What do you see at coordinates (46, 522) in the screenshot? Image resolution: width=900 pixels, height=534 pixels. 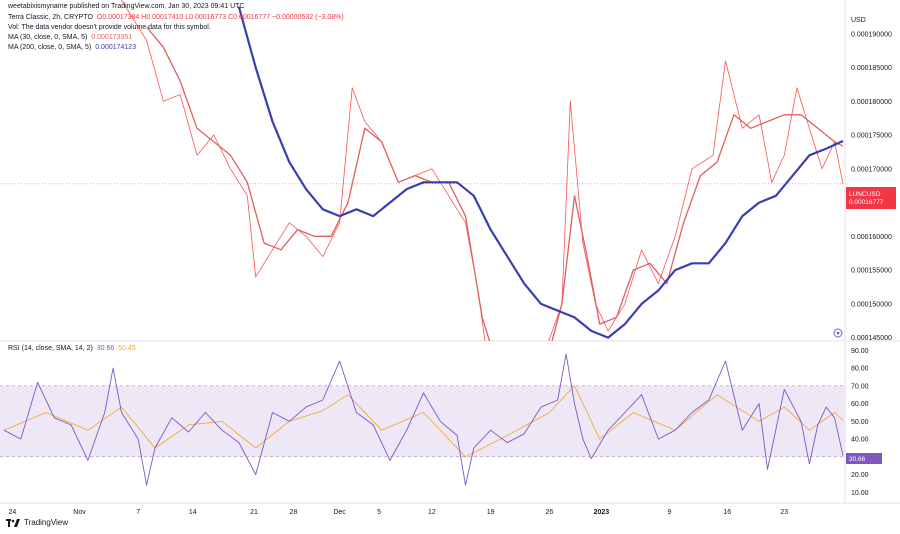 I see `brand-name: TradingView` at bounding box center [46, 522].